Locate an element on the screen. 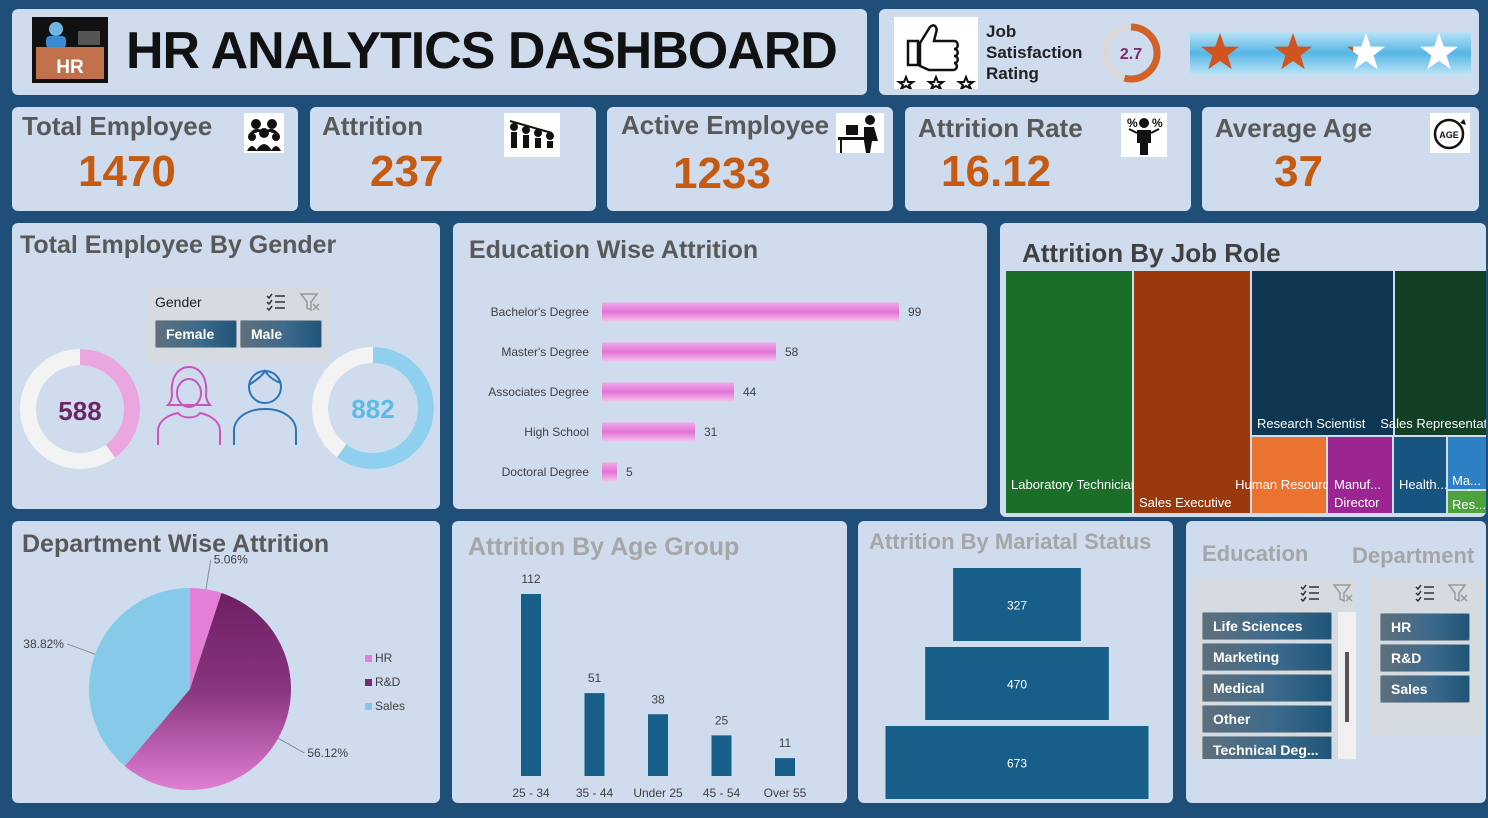 The width and height of the screenshot is (1488, 818). satisfaction-gauge: 2.7 is located at coordinates (1131, 53).